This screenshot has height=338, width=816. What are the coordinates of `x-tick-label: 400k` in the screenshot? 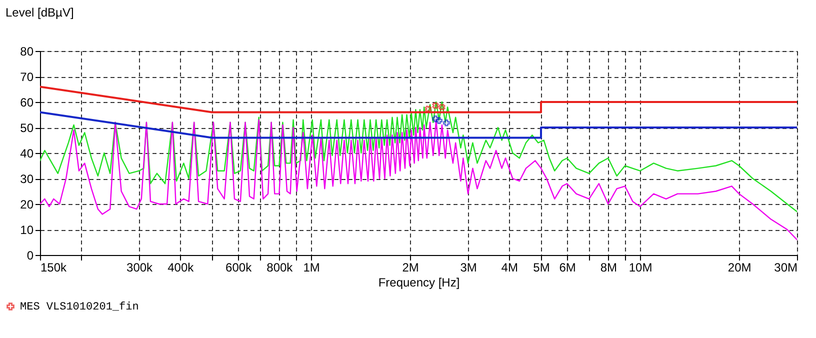 It's located at (181, 267).